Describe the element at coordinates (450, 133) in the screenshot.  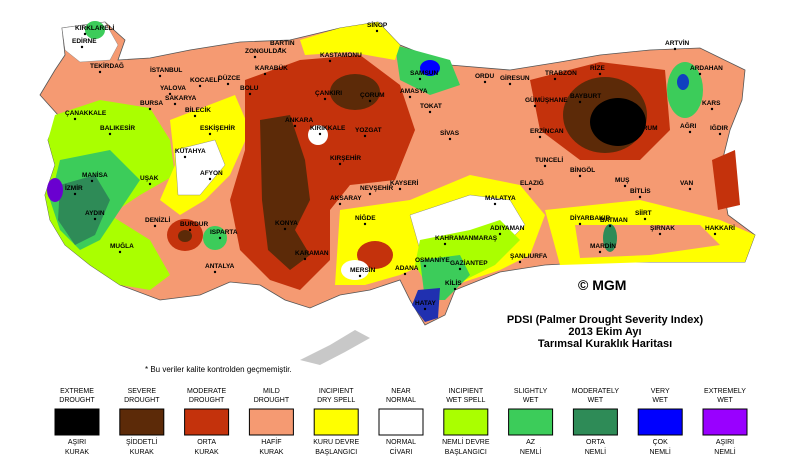
I see `city-label: SİVAS` at that location.